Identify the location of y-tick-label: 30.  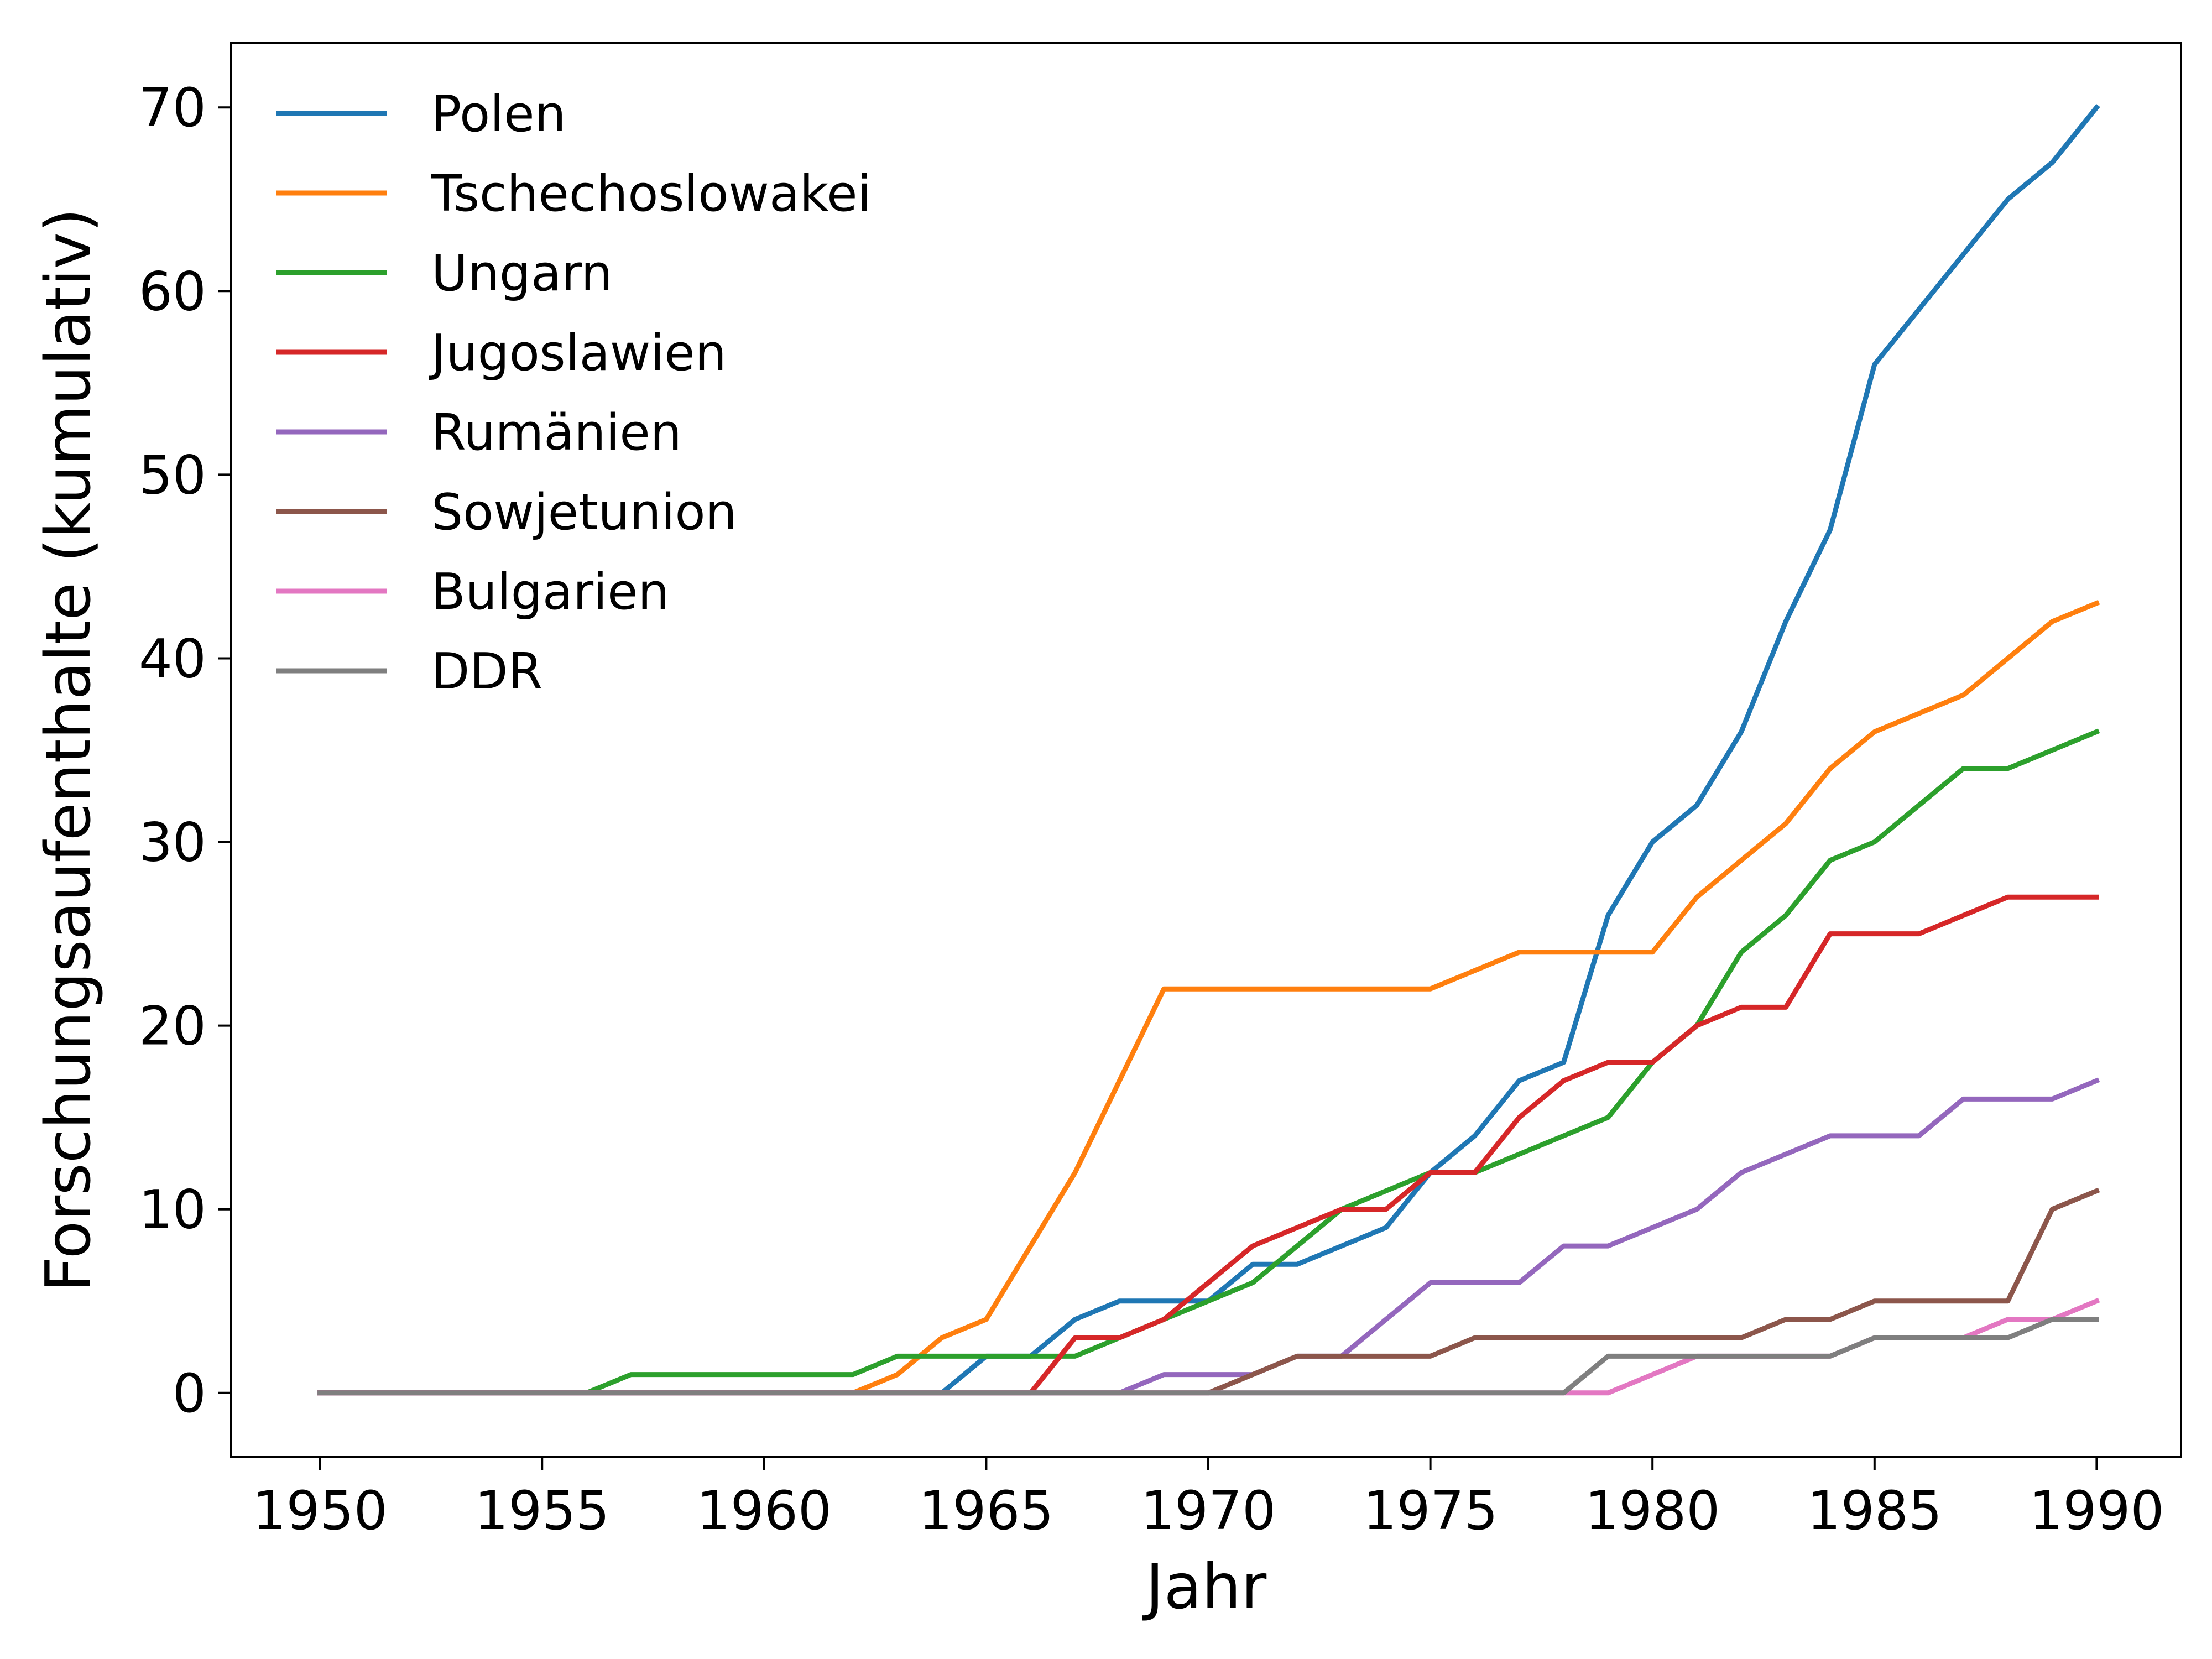
(173, 843).